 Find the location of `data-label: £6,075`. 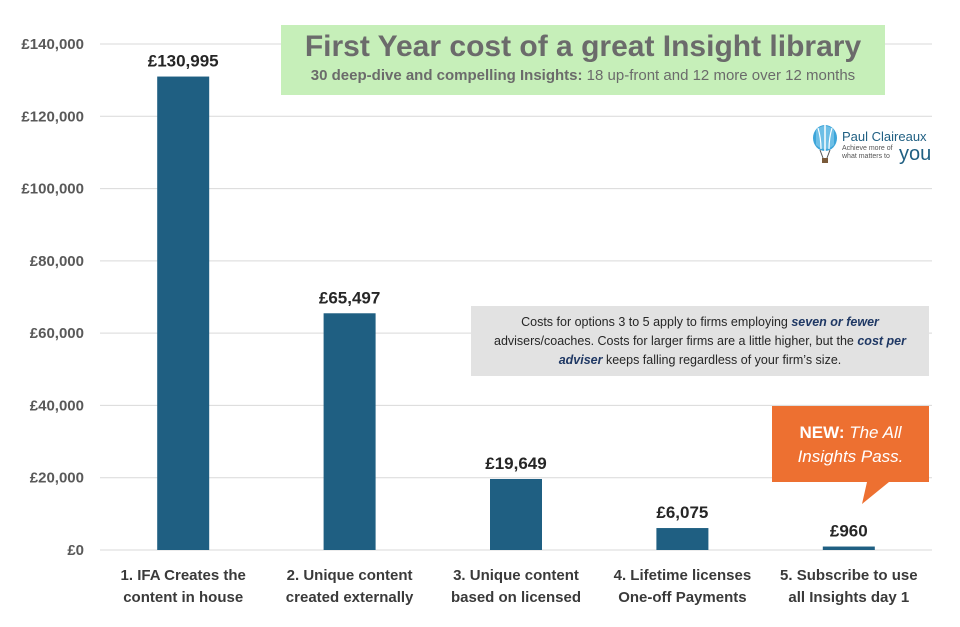

data-label: £6,075 is located at coordinates (682, 512).